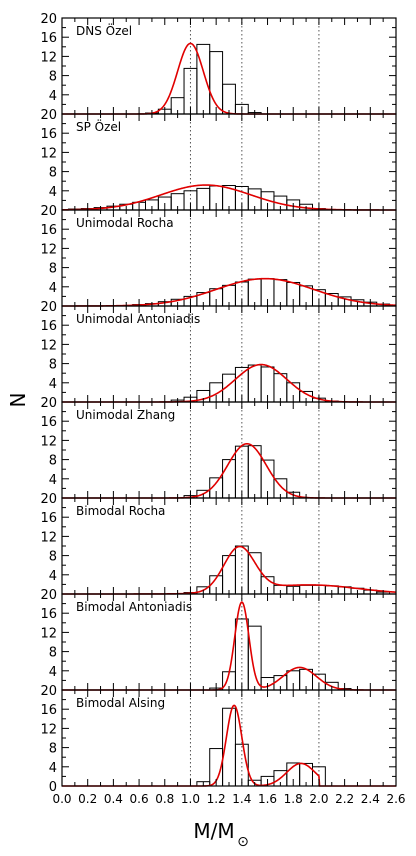 The image size is (416, 856). What do you see at coordinates (61, 799) in the screenshot?
I see `x-tick-label: 0.0` at bounding box center [61, 799].